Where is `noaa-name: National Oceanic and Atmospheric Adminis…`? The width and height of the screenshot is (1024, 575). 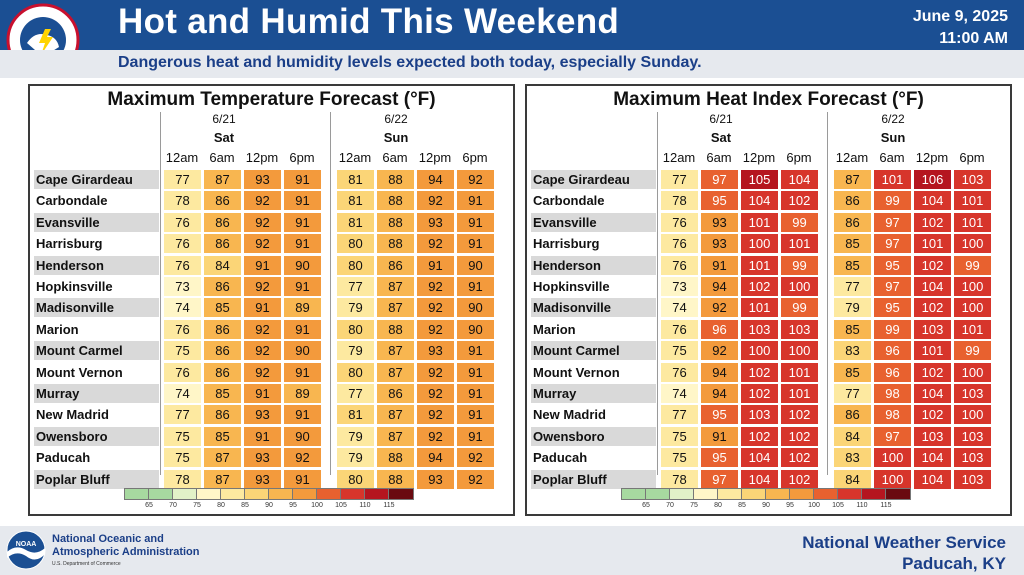 noaa-name: National Oceanic and Atmospheric Adminis… is located at coordinates (126, 546).